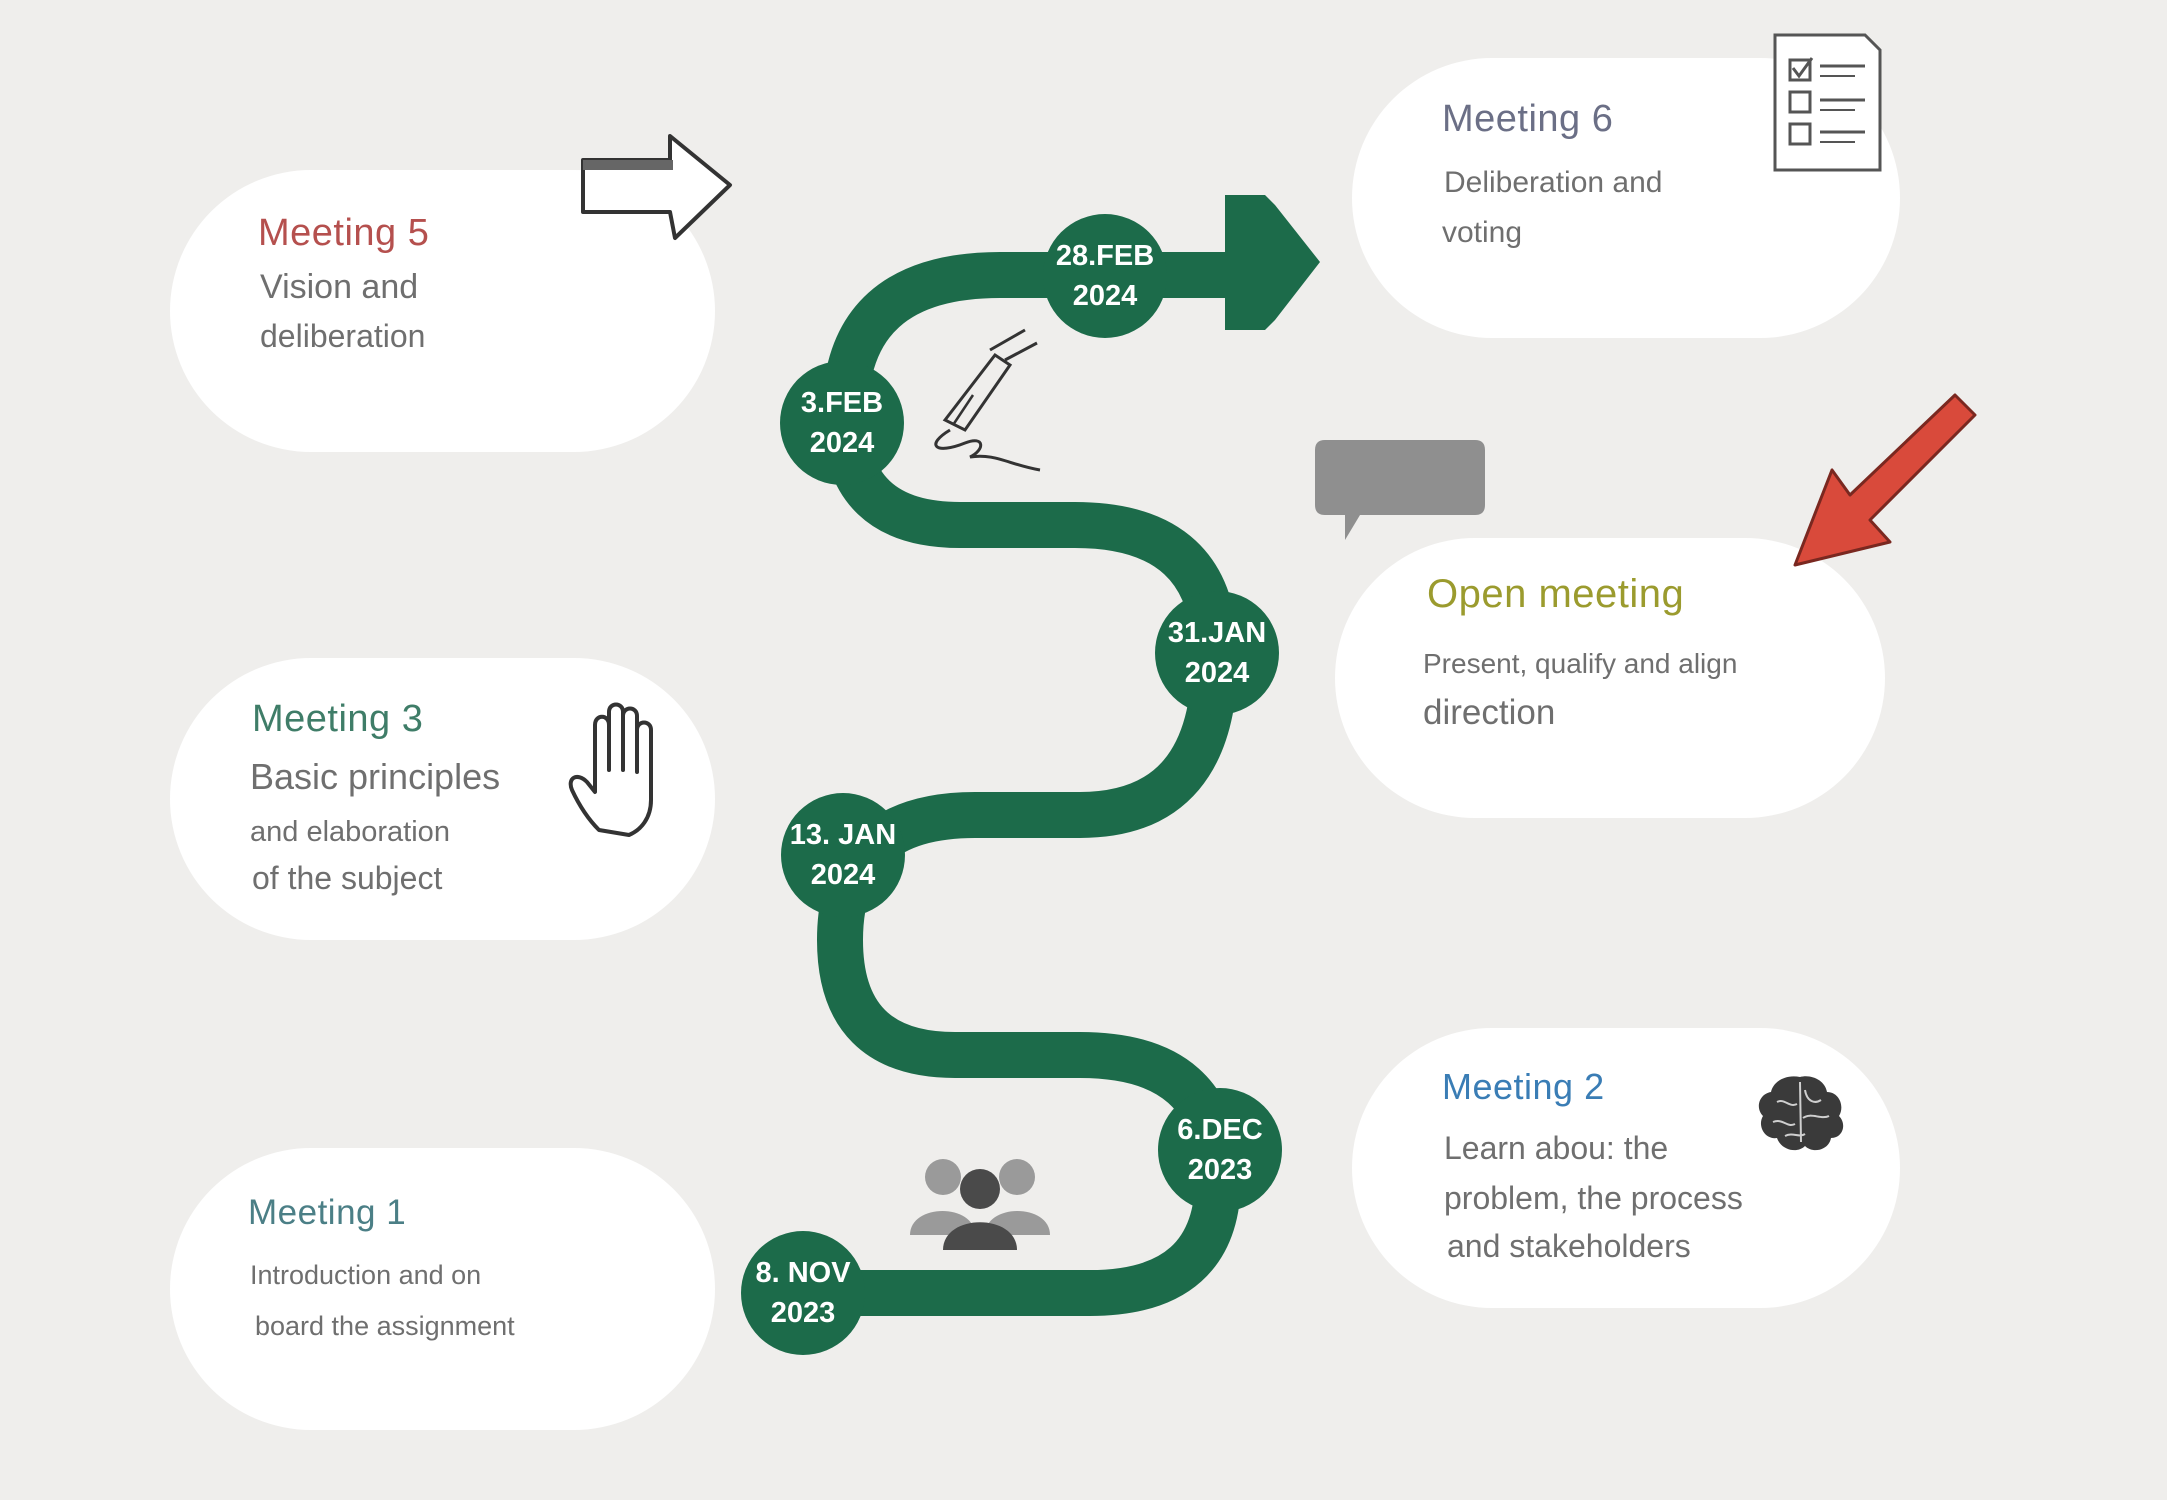  I want to click on meeting2-title: Meeting 2, so click(1523, 1086).